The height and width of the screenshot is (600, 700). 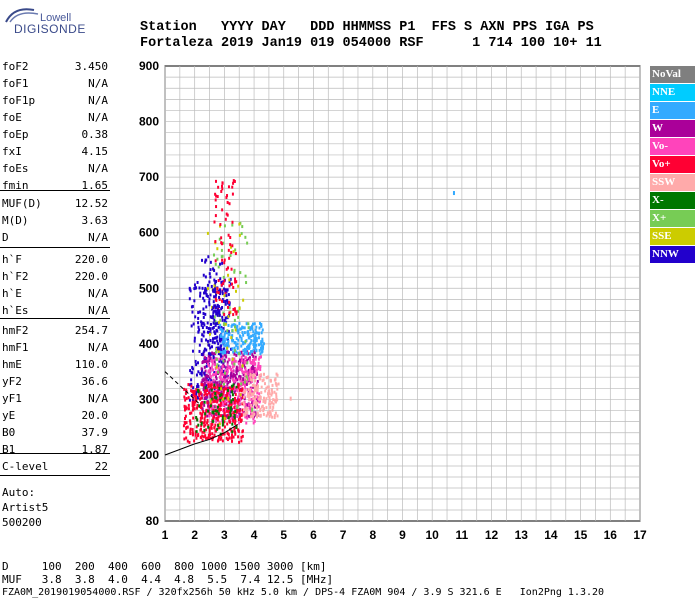 I want to click on param-separator, so click(x=55, y=475).